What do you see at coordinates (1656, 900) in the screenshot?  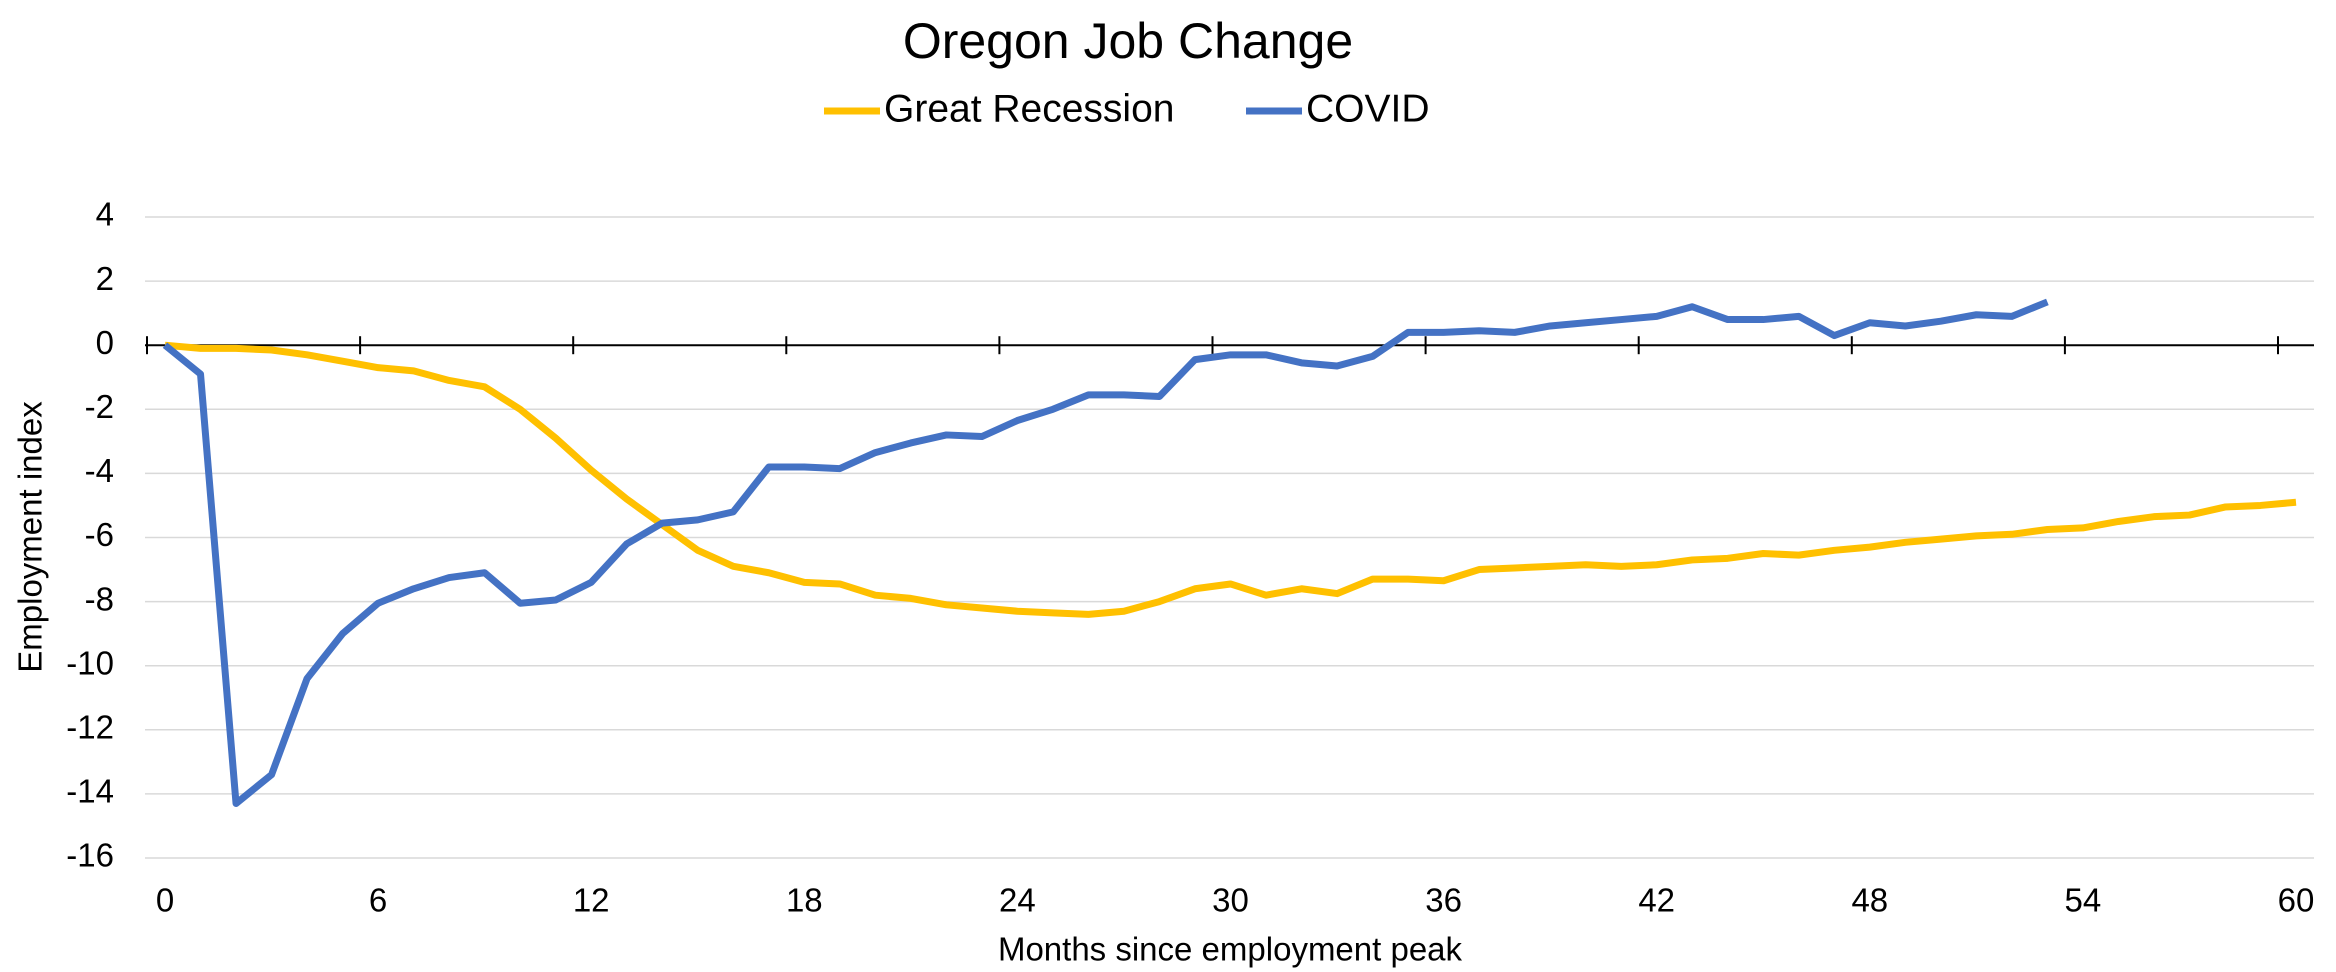 I see `x-tick-label: 42` at bounding box center [1656, 900].